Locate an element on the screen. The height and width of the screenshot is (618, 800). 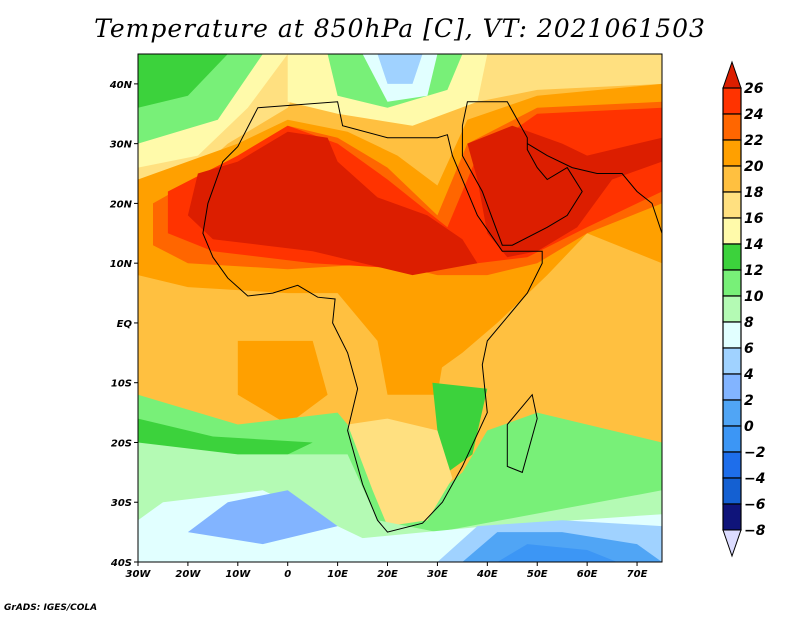
lat-label: 20S is located at coordinates (121, 443).